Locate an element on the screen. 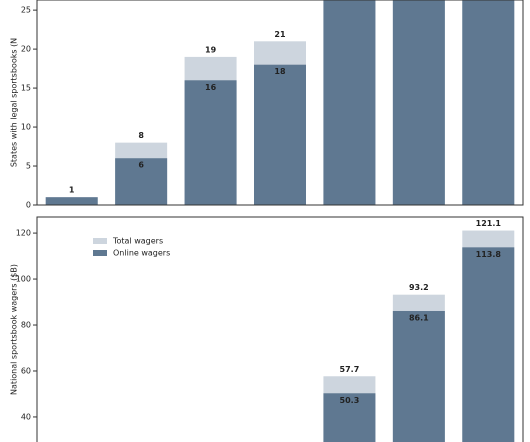 This screenshot has width=530, height=442. value-label: 8 is located at coordinates (141, 135).